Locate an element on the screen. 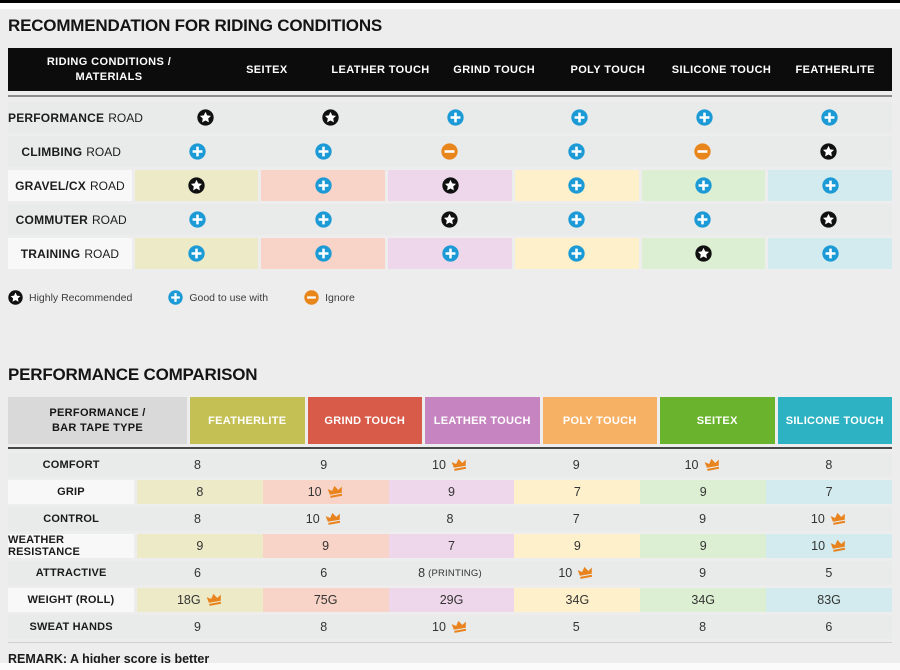  score-value: 34G is located at coordinates (577, 600).